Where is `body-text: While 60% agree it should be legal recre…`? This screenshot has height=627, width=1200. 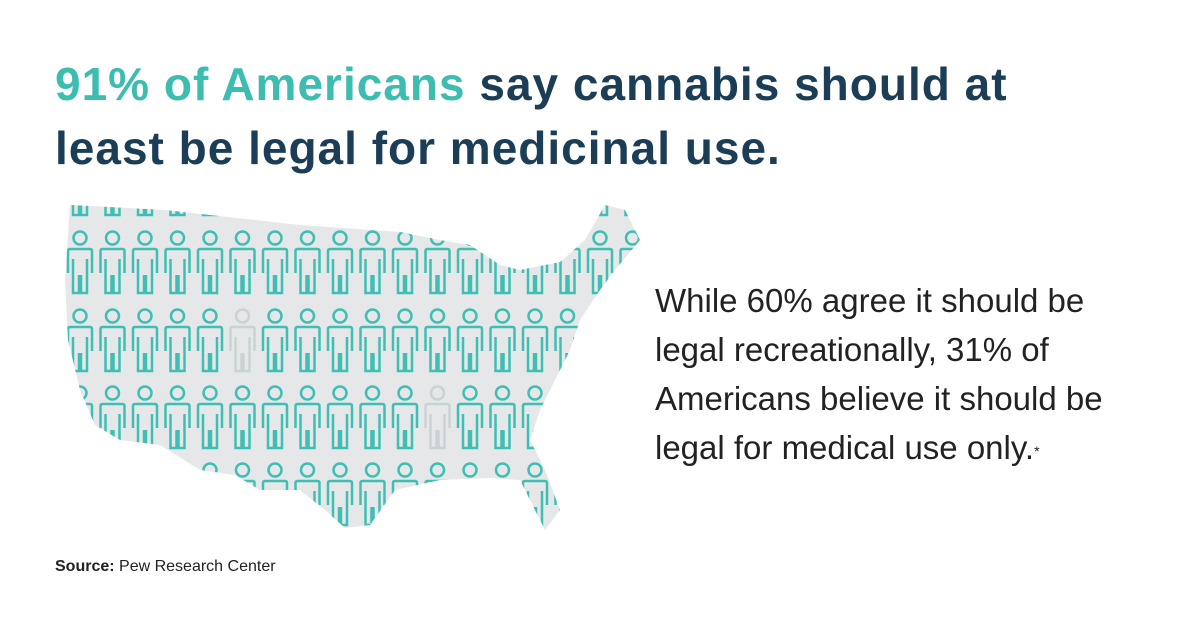 body-text: While 60% agree it should be legal recre… is located at coordinates (879, 374).